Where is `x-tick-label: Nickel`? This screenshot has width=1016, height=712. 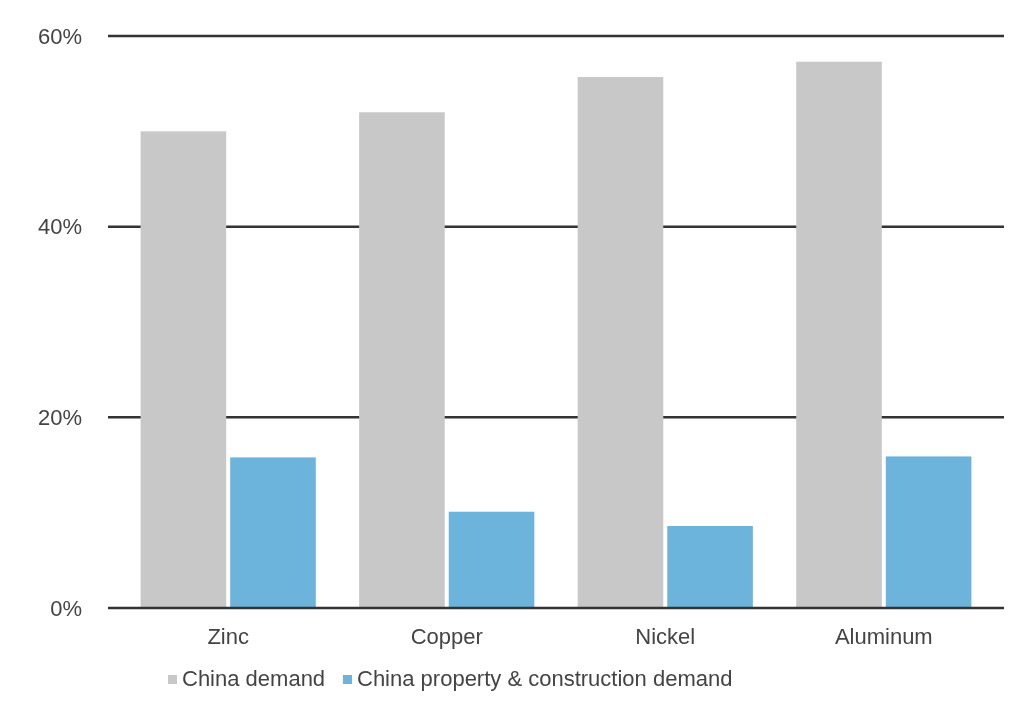
x-tick-label: Nickel is located at coordinates (665, 636).